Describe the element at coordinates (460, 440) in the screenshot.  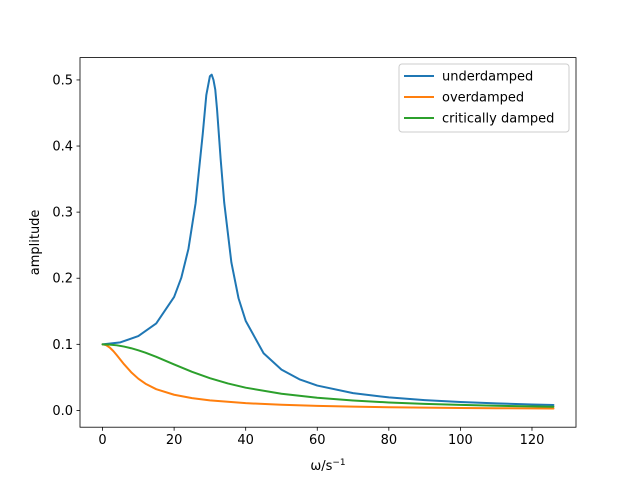
I see `x-tick-label: 100` at that location.